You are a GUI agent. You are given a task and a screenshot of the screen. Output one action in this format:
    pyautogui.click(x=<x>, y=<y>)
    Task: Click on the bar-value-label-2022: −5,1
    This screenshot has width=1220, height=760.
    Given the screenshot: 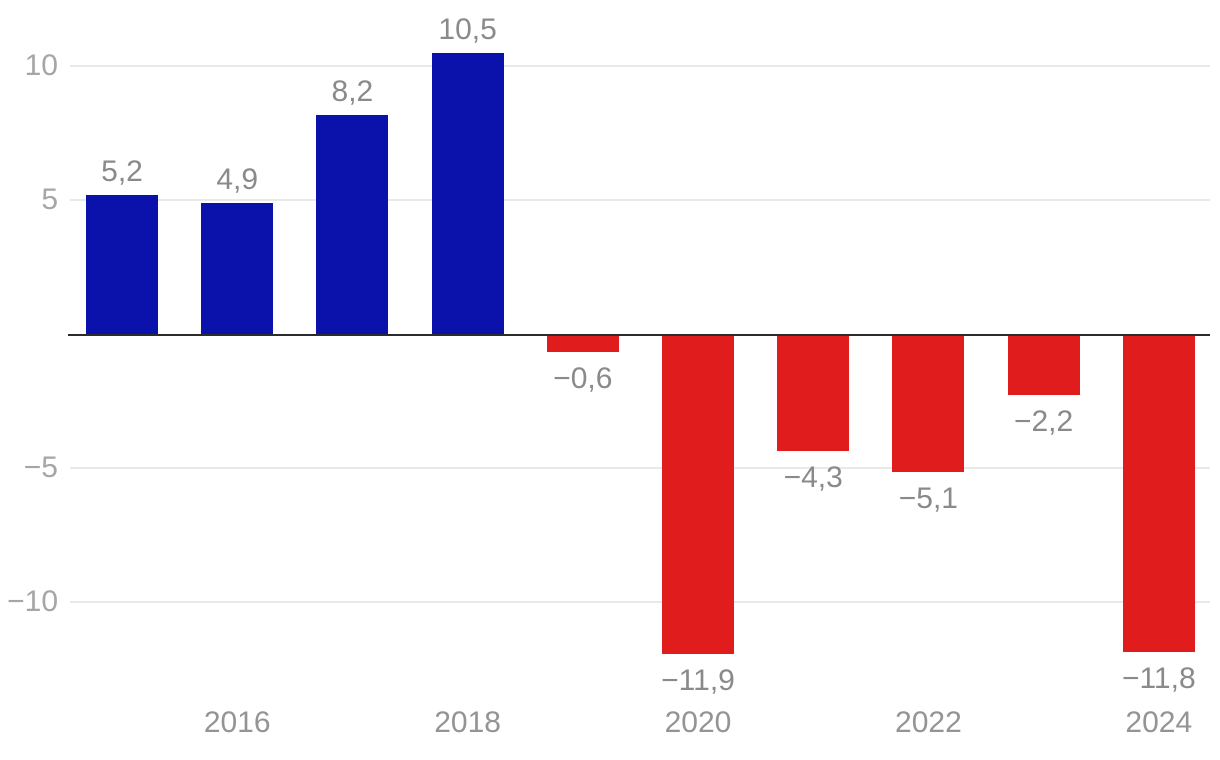 What is the action you would take?
    pyautogui.click(x=928, y=499)
    